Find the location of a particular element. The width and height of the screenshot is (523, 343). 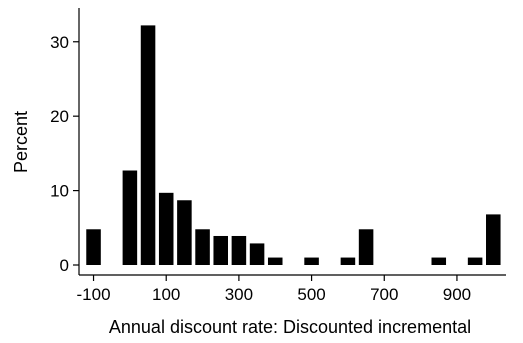

y-tick-label: 20 is located at coordinates (59, 116).